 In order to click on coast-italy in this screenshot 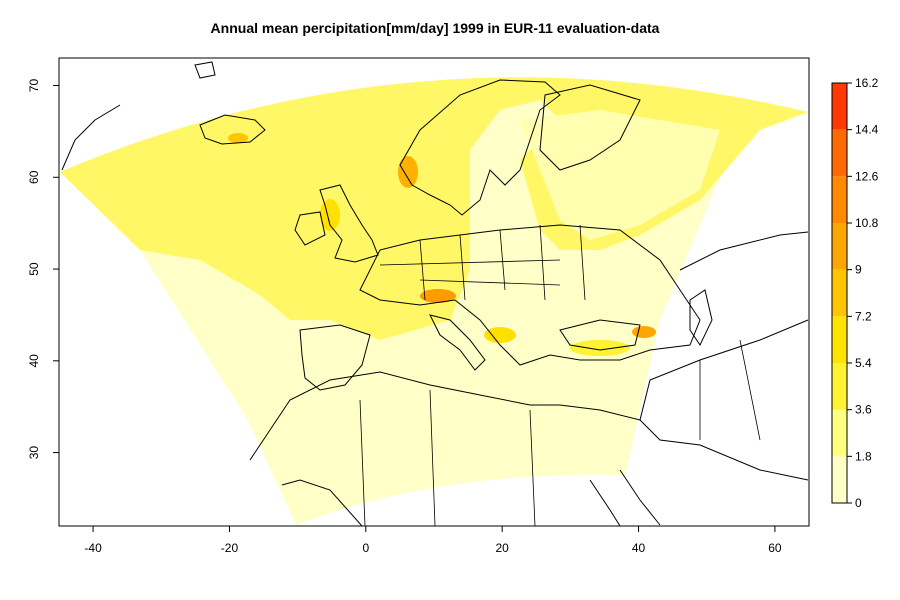, I will do `click(457, 342)`.